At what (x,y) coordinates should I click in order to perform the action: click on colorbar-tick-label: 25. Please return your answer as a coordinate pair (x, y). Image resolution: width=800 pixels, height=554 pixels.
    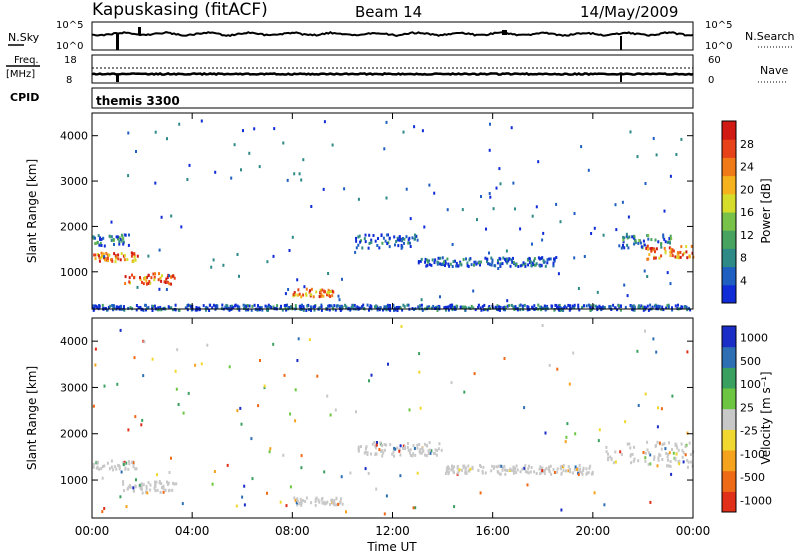
    Looking at the image, I should click on (747, 407).